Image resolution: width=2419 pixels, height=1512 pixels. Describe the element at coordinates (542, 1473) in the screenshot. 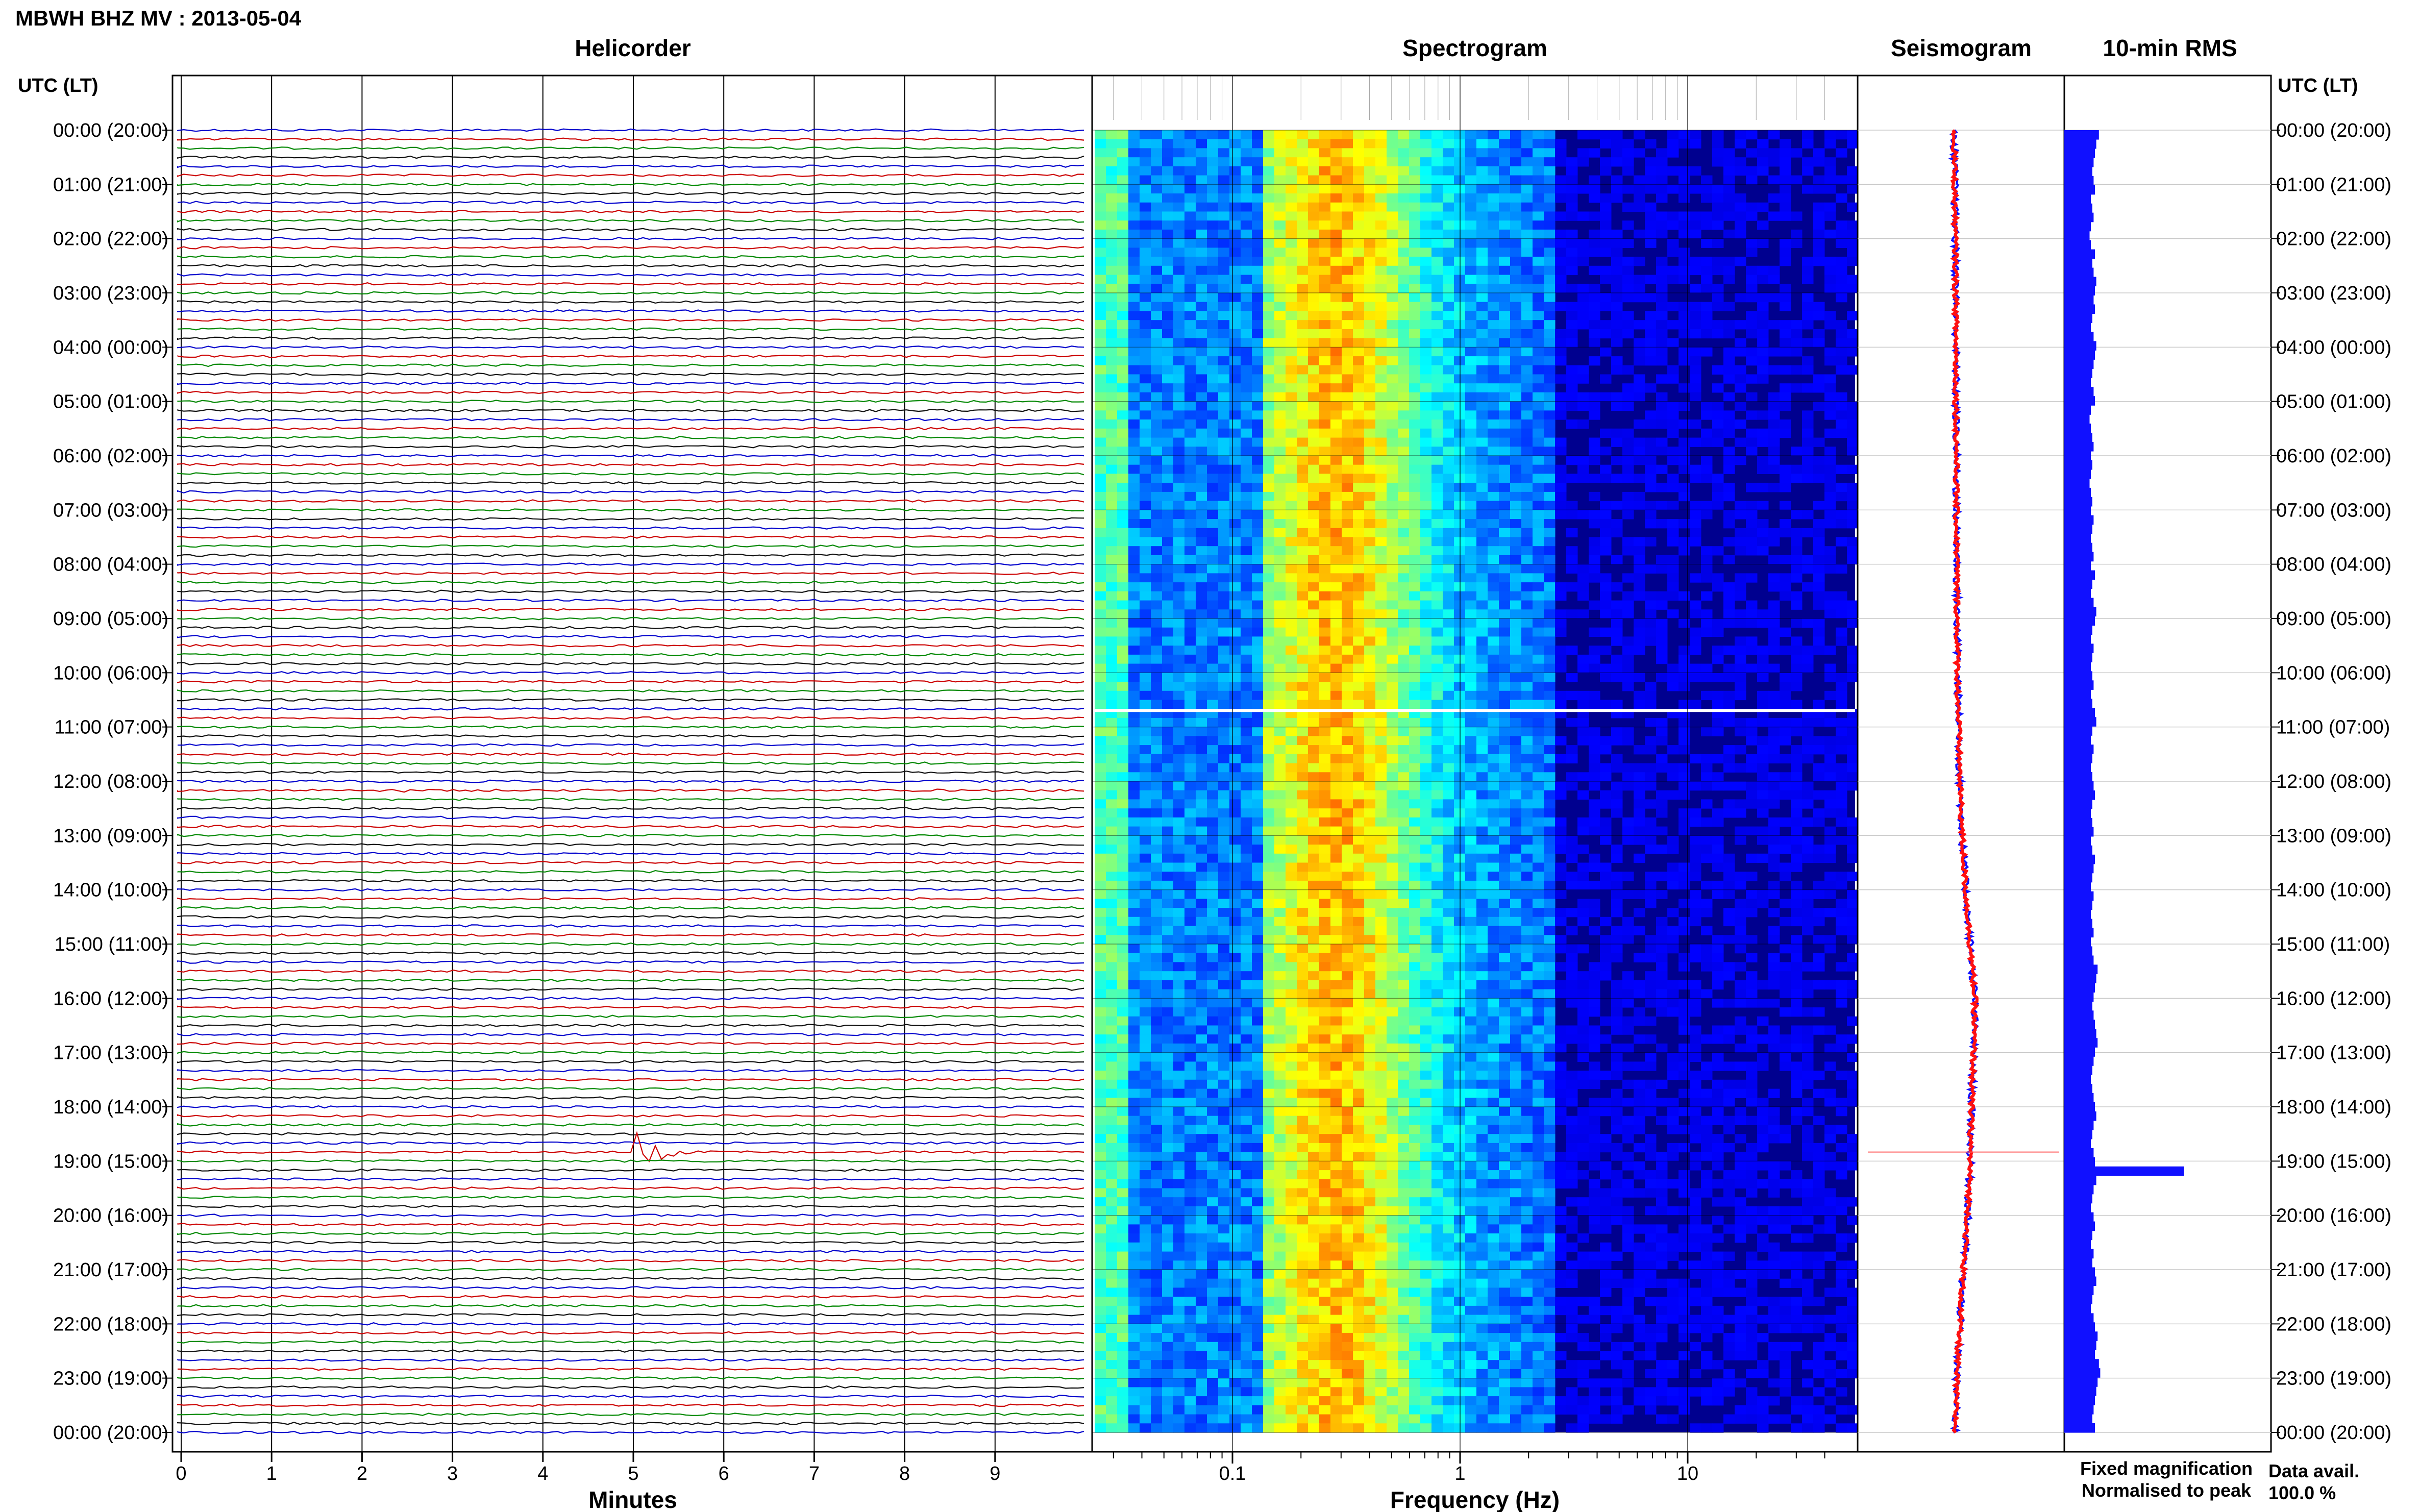

I see `minute-tick-label: 4` at that location.